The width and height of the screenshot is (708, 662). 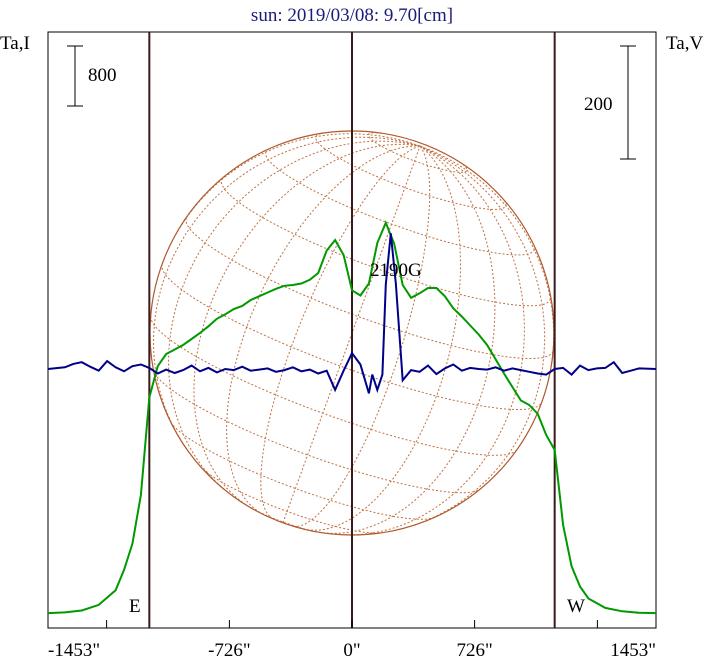 I want to click on chart-title: sun: 2019/03/08: 9.70[cm], so click(x=352, y=15).